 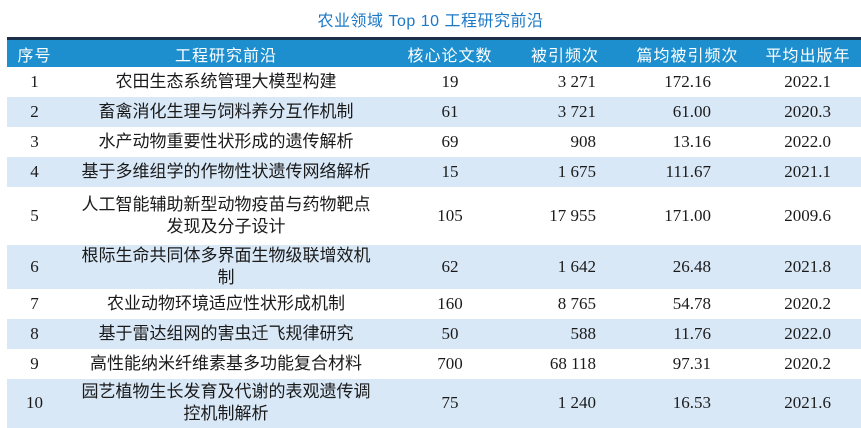 I want to click on cell-front: 园艺植物生长发育及代谢的表观遗传调控机制解析, so click(x=226, y=403).